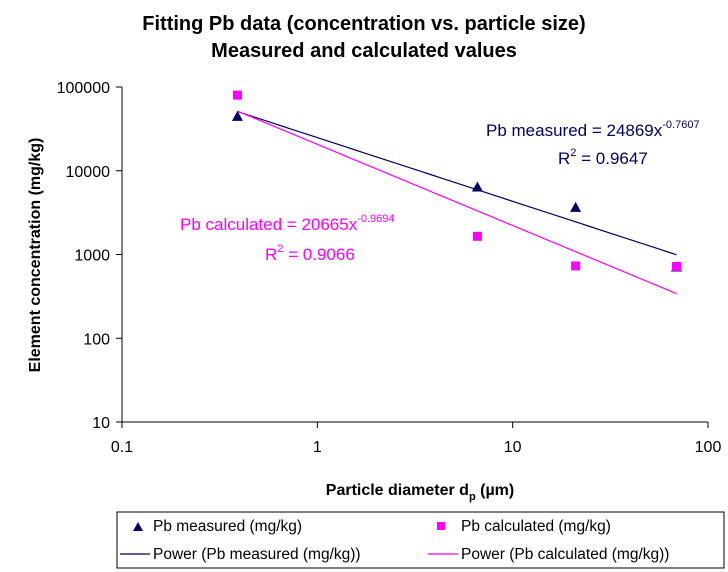 The image size is (728, 572). What do you see at coordinates (364, 51) in the screenshot?
I see `chart-subtitle: Measured and calculated values` at bounding box center [364, 51].